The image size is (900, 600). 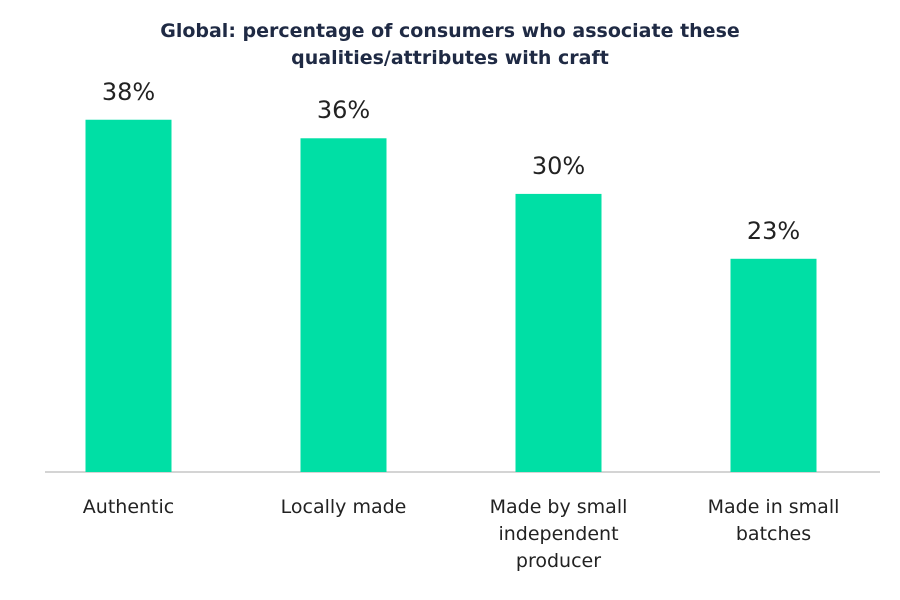 I want to click on x-tick-label: Made in small batches, so click(x=773, y=520).